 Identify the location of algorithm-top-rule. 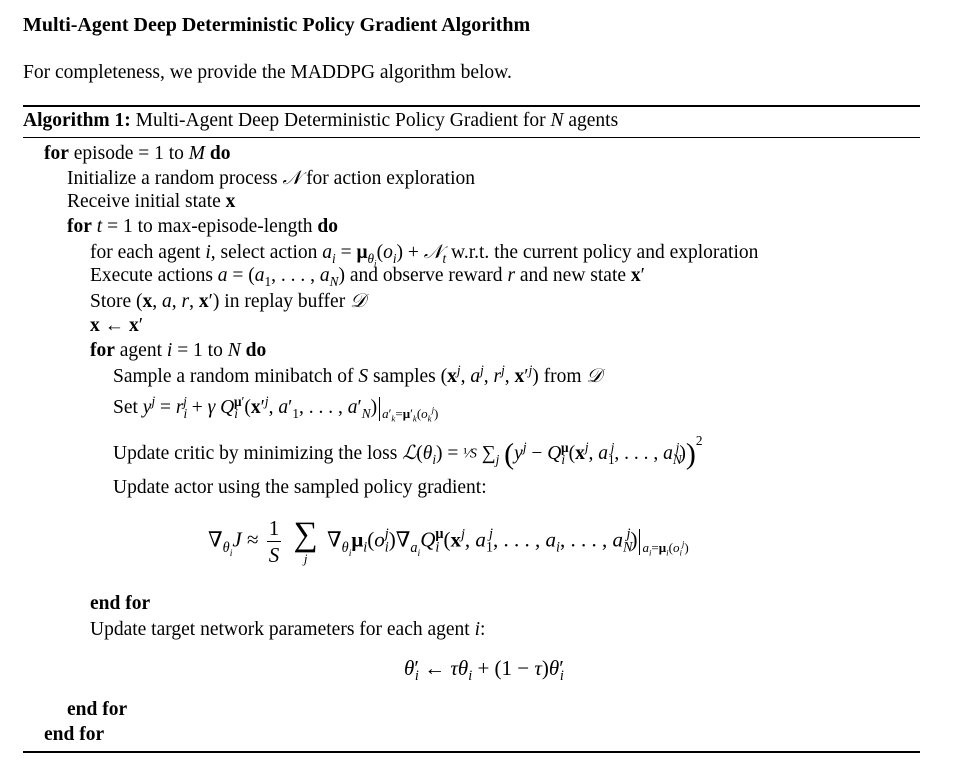
(471, 106).